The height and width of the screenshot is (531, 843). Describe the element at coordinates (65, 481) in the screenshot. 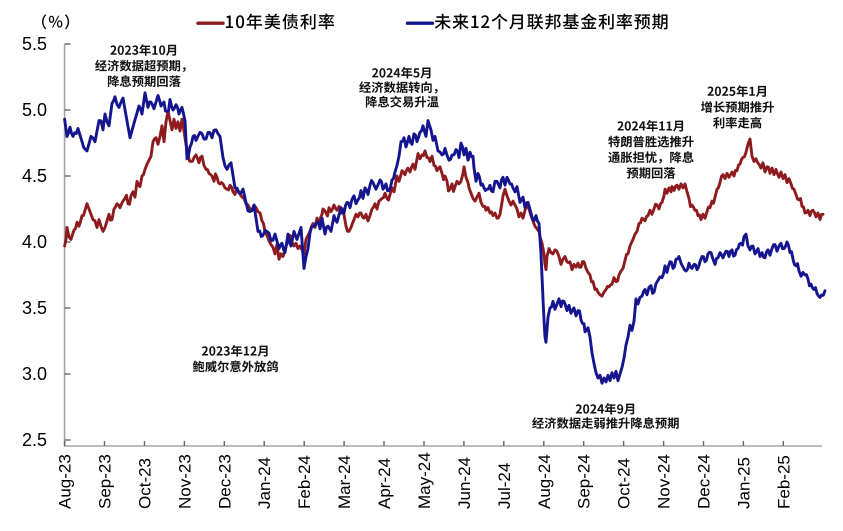

I see `svg-text: Aug-23` at that location.